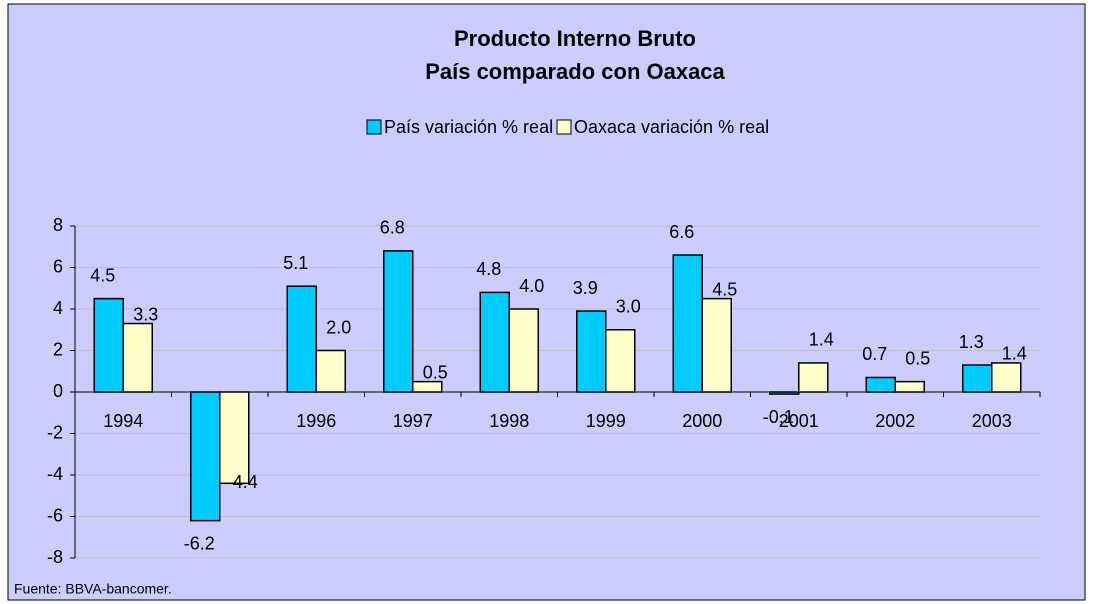  I want to click on data-label: 5.1, so click(295, 263).